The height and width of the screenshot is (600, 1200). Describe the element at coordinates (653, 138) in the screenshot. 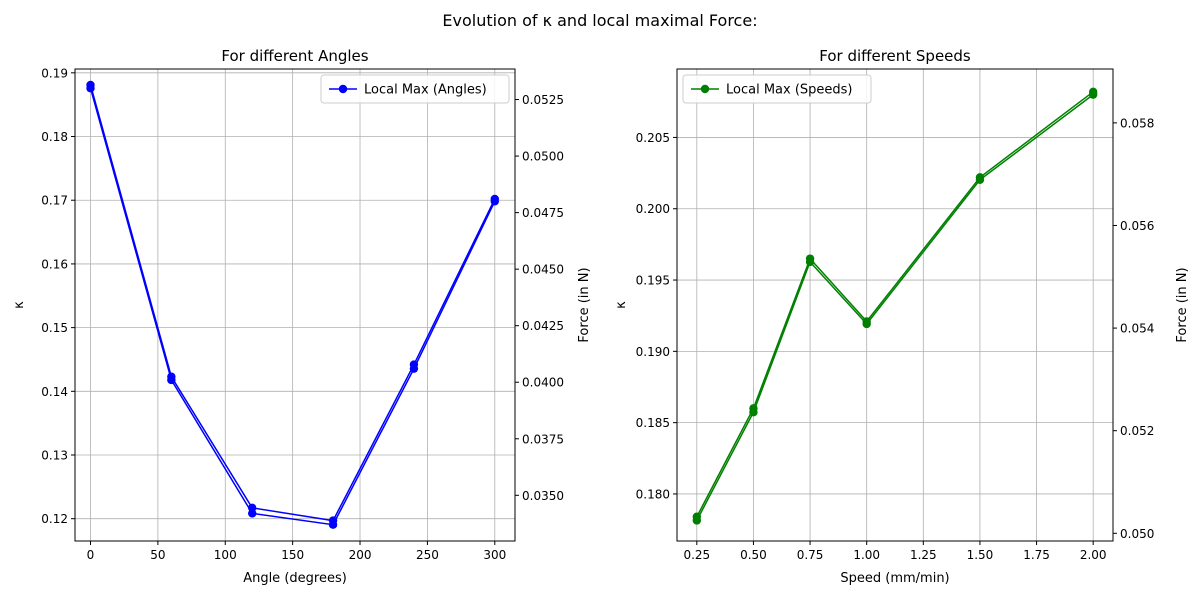

I see `y-tick-label: 0.205` at that location.